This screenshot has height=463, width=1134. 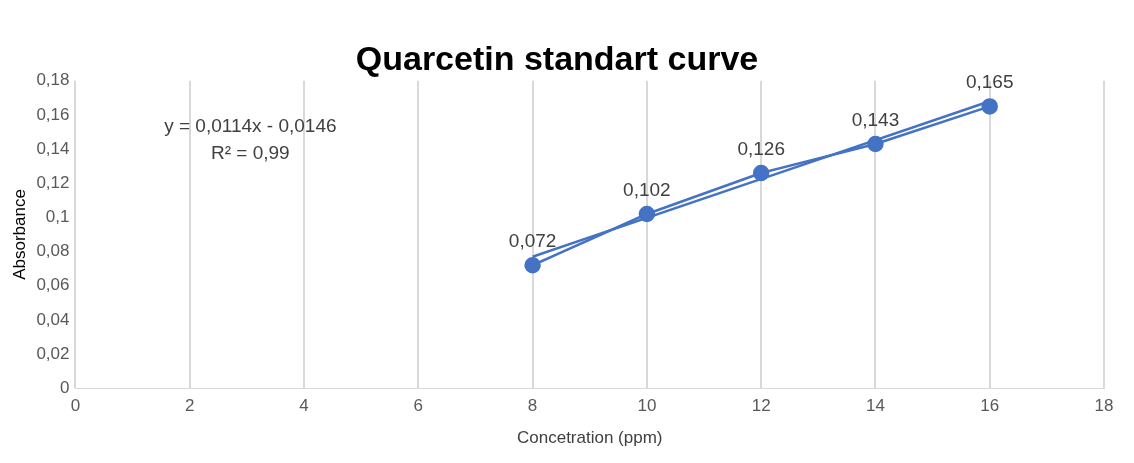 What do you see at coordinates (647, 406) in the screenshot?
I see `x-tick-label: 10` at bounding box center [647, 406].